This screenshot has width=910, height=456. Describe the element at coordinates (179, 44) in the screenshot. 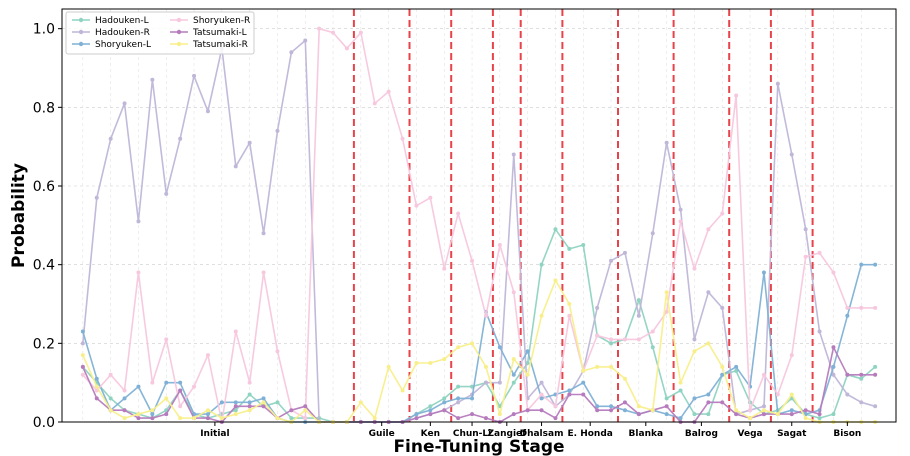

I see `legend-marker` at that location.